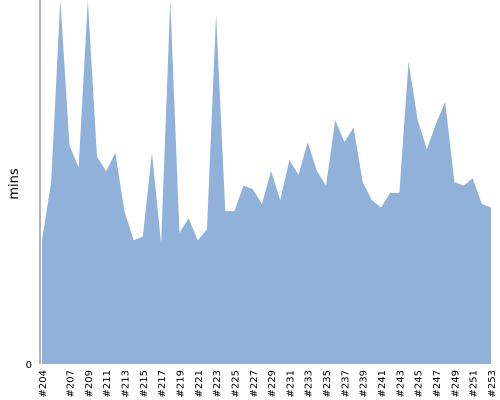  What do you see at coordinates (89, 383) in the screenshot?
I see `x-tick-label: #209` at bounding box center [89, 383].